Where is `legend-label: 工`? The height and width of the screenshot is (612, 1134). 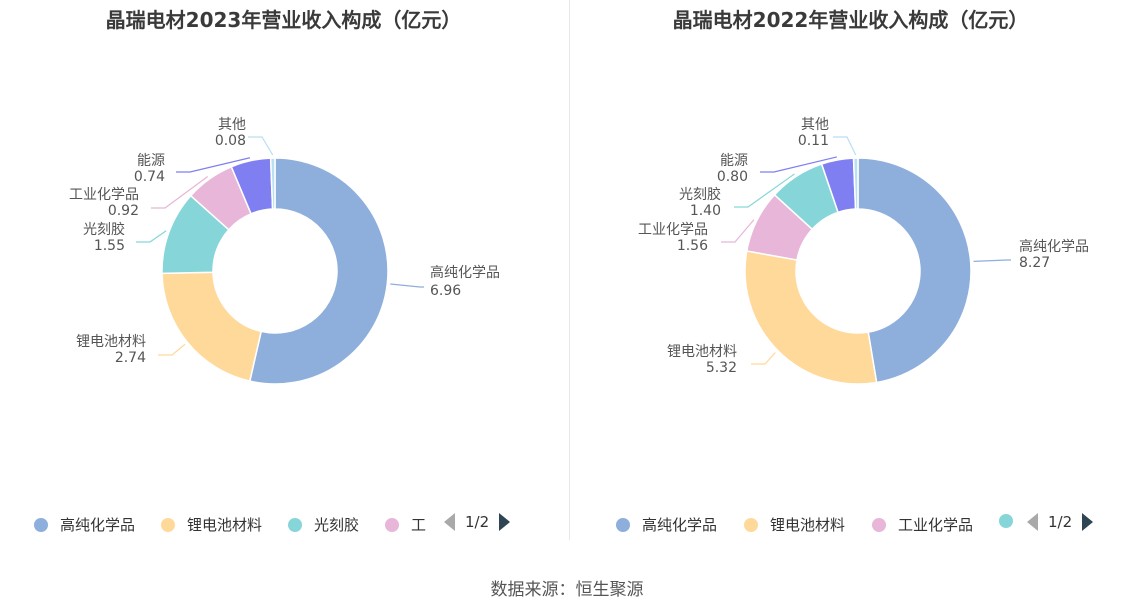 legend-label: 工 is located at coordinates (419, 525).